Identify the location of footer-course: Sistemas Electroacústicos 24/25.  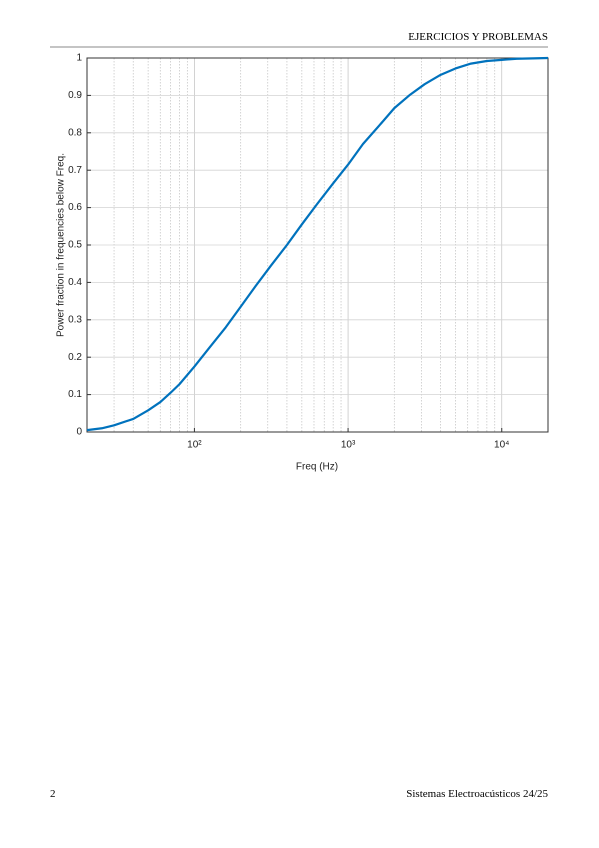
(477, 794).